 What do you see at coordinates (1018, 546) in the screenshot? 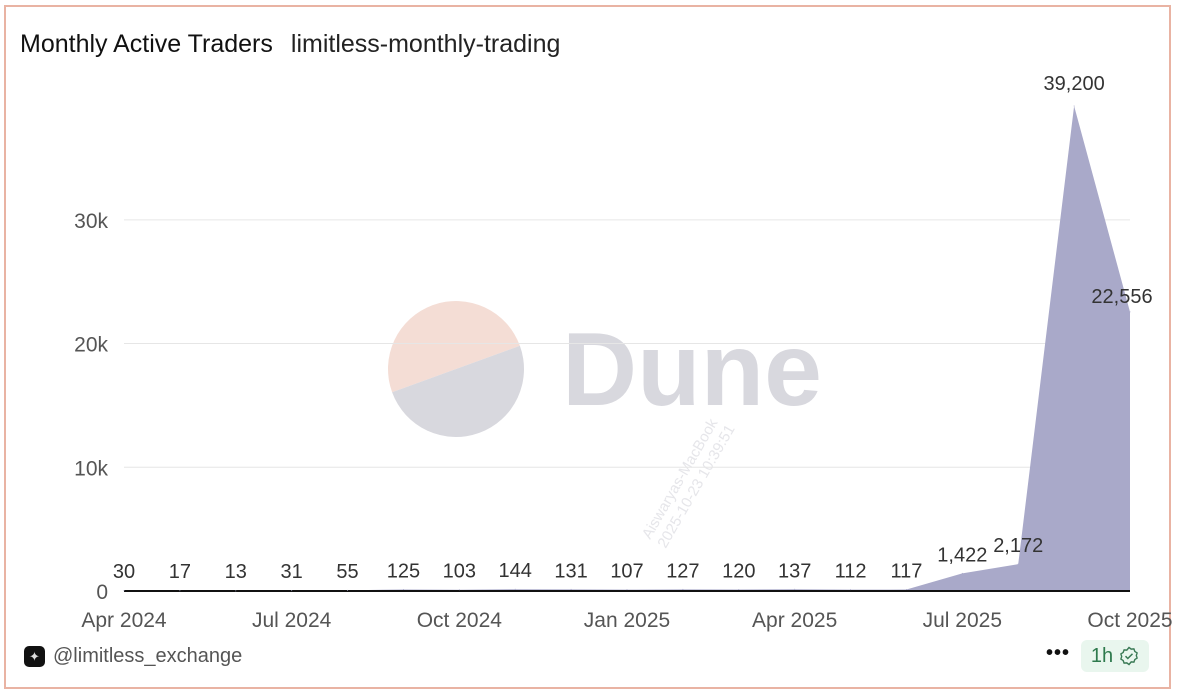
I see `data-label: 2,172` at bounding box center [1018, 546].